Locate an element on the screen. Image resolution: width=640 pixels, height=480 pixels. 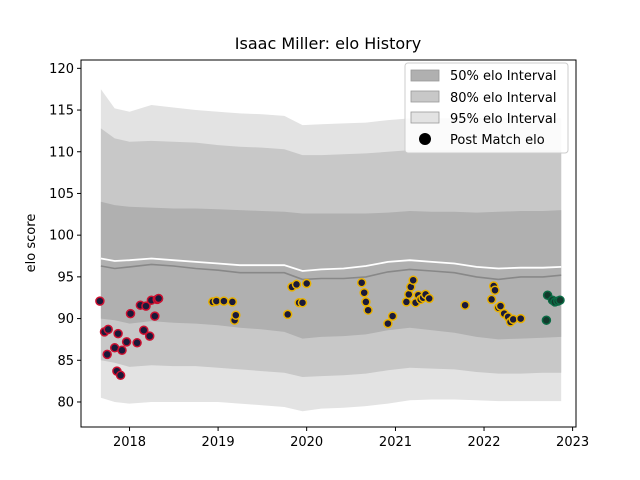
legend-marker-point is located at coordinates (425, 139).